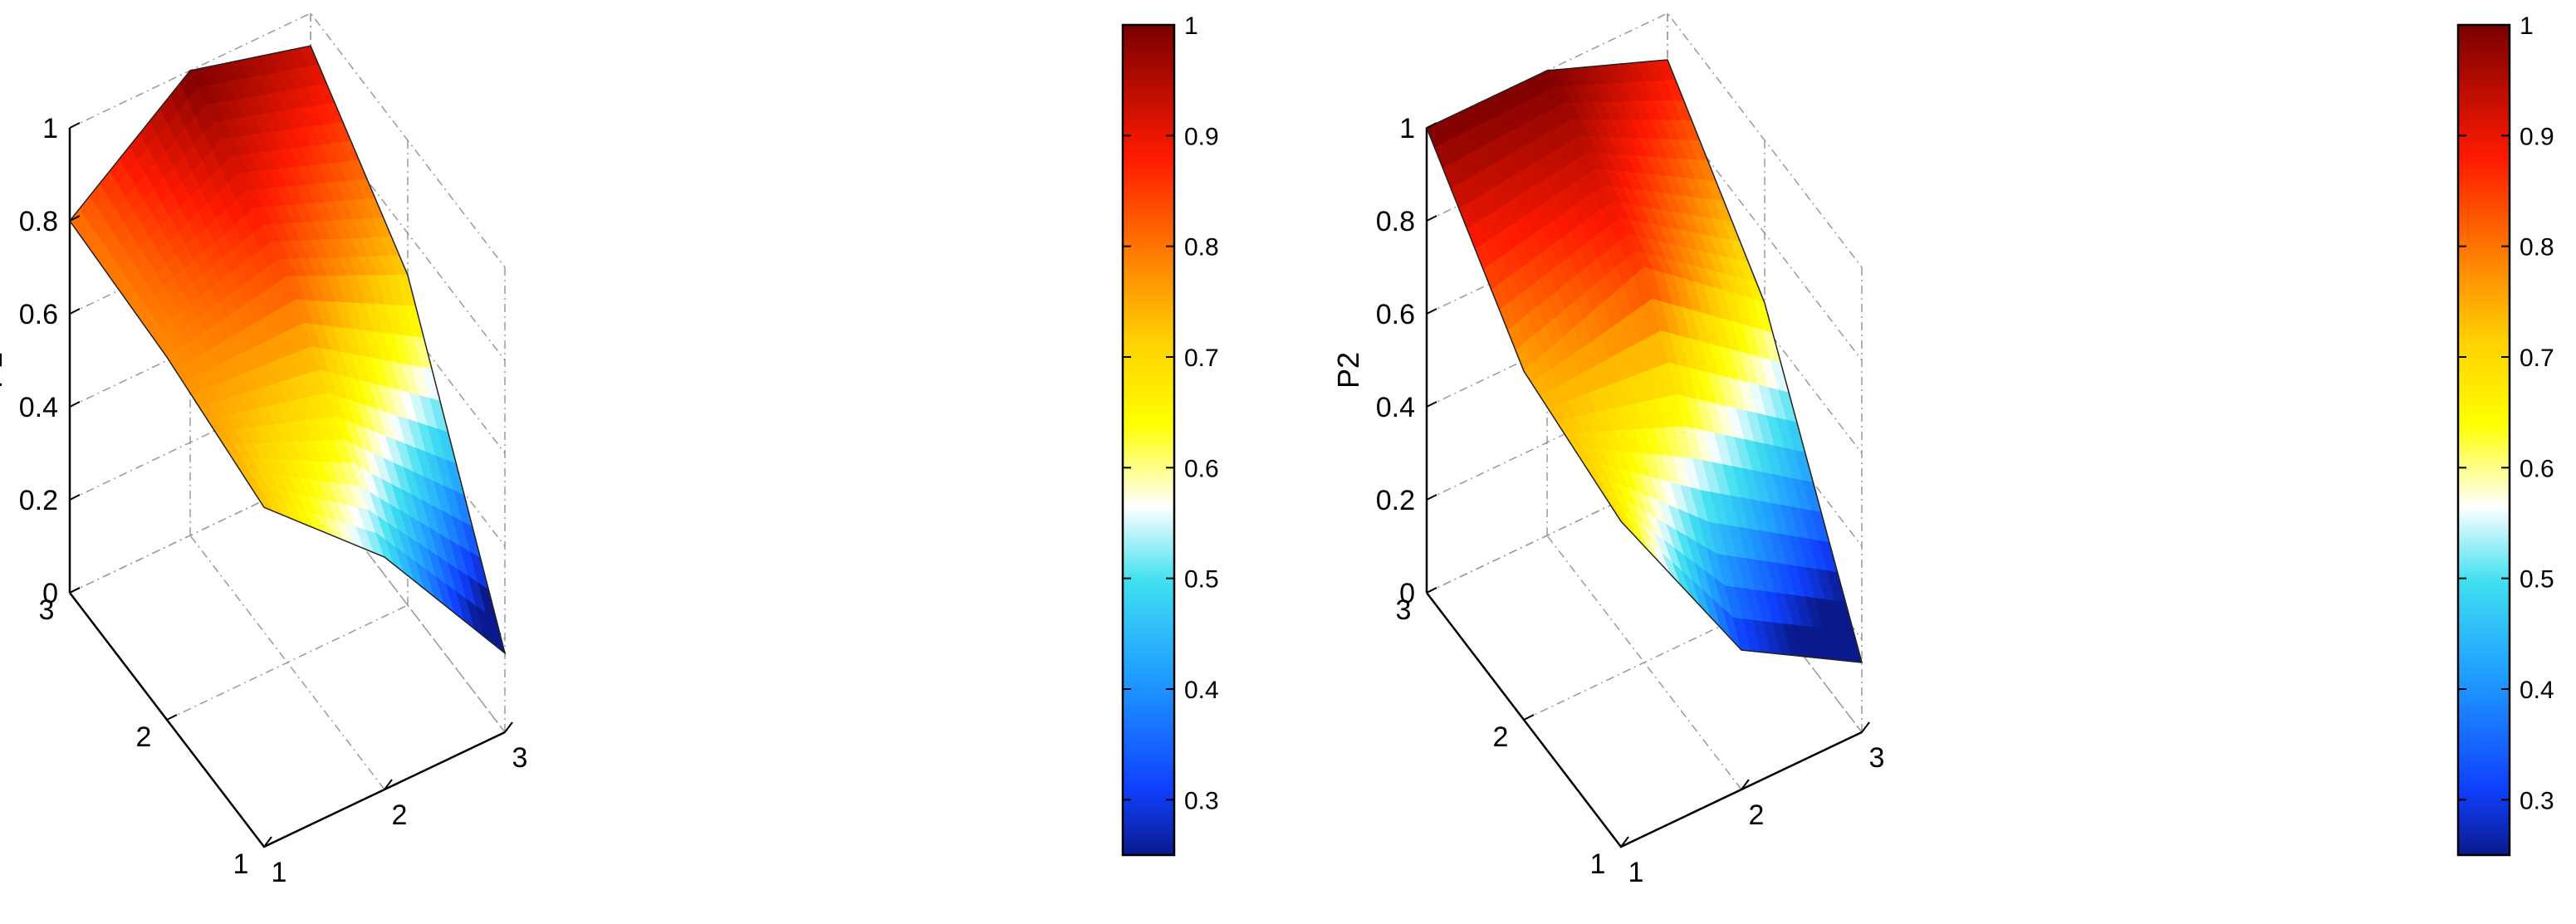 Image resolution: width=2576 pixels, height=924 pixels. What do you see at coordinates (4, 371) in the screenshot?
I see `z-axis-label: P1` at bounding box center [4, 371].